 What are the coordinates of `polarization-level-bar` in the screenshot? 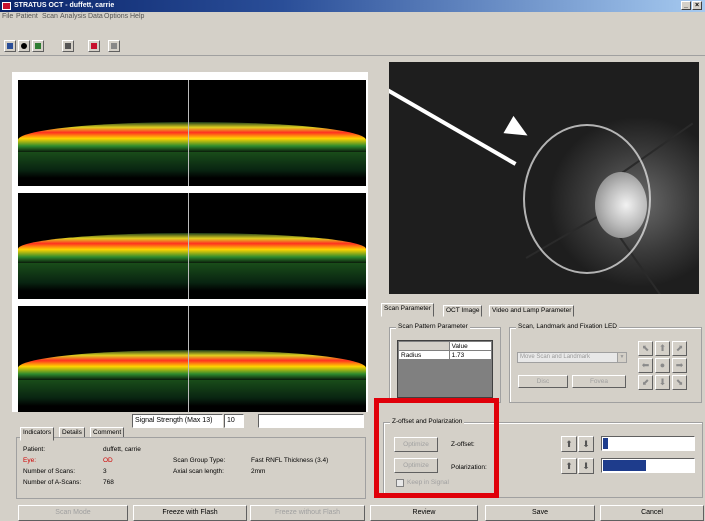 It's located at (648, 465).